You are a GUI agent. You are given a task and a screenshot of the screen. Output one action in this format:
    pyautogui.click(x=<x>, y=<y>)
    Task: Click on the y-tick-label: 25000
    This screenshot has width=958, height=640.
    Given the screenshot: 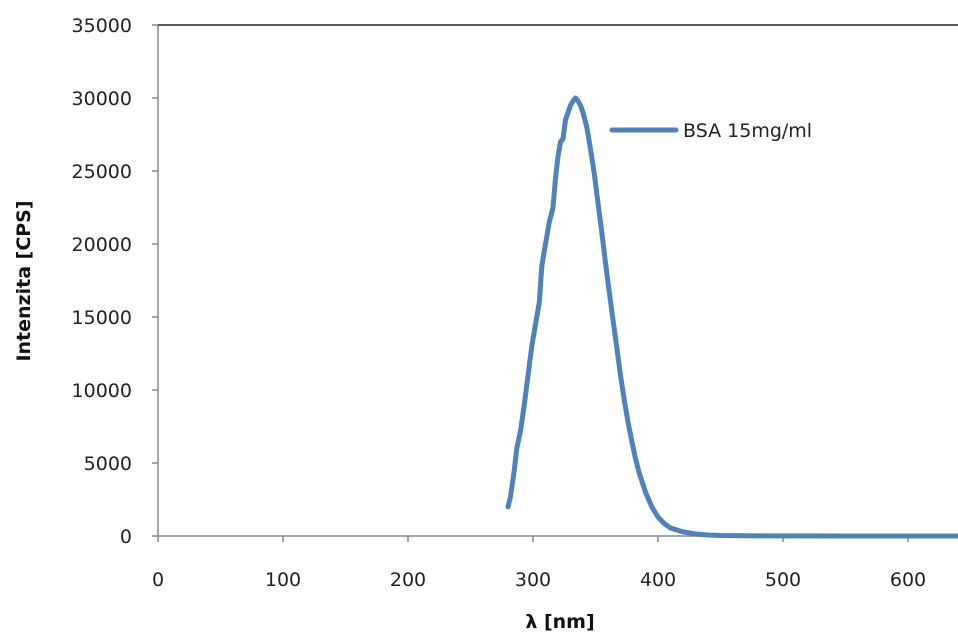 What is the action you would take?
    pyautogui.click(x=102, y=172)
    